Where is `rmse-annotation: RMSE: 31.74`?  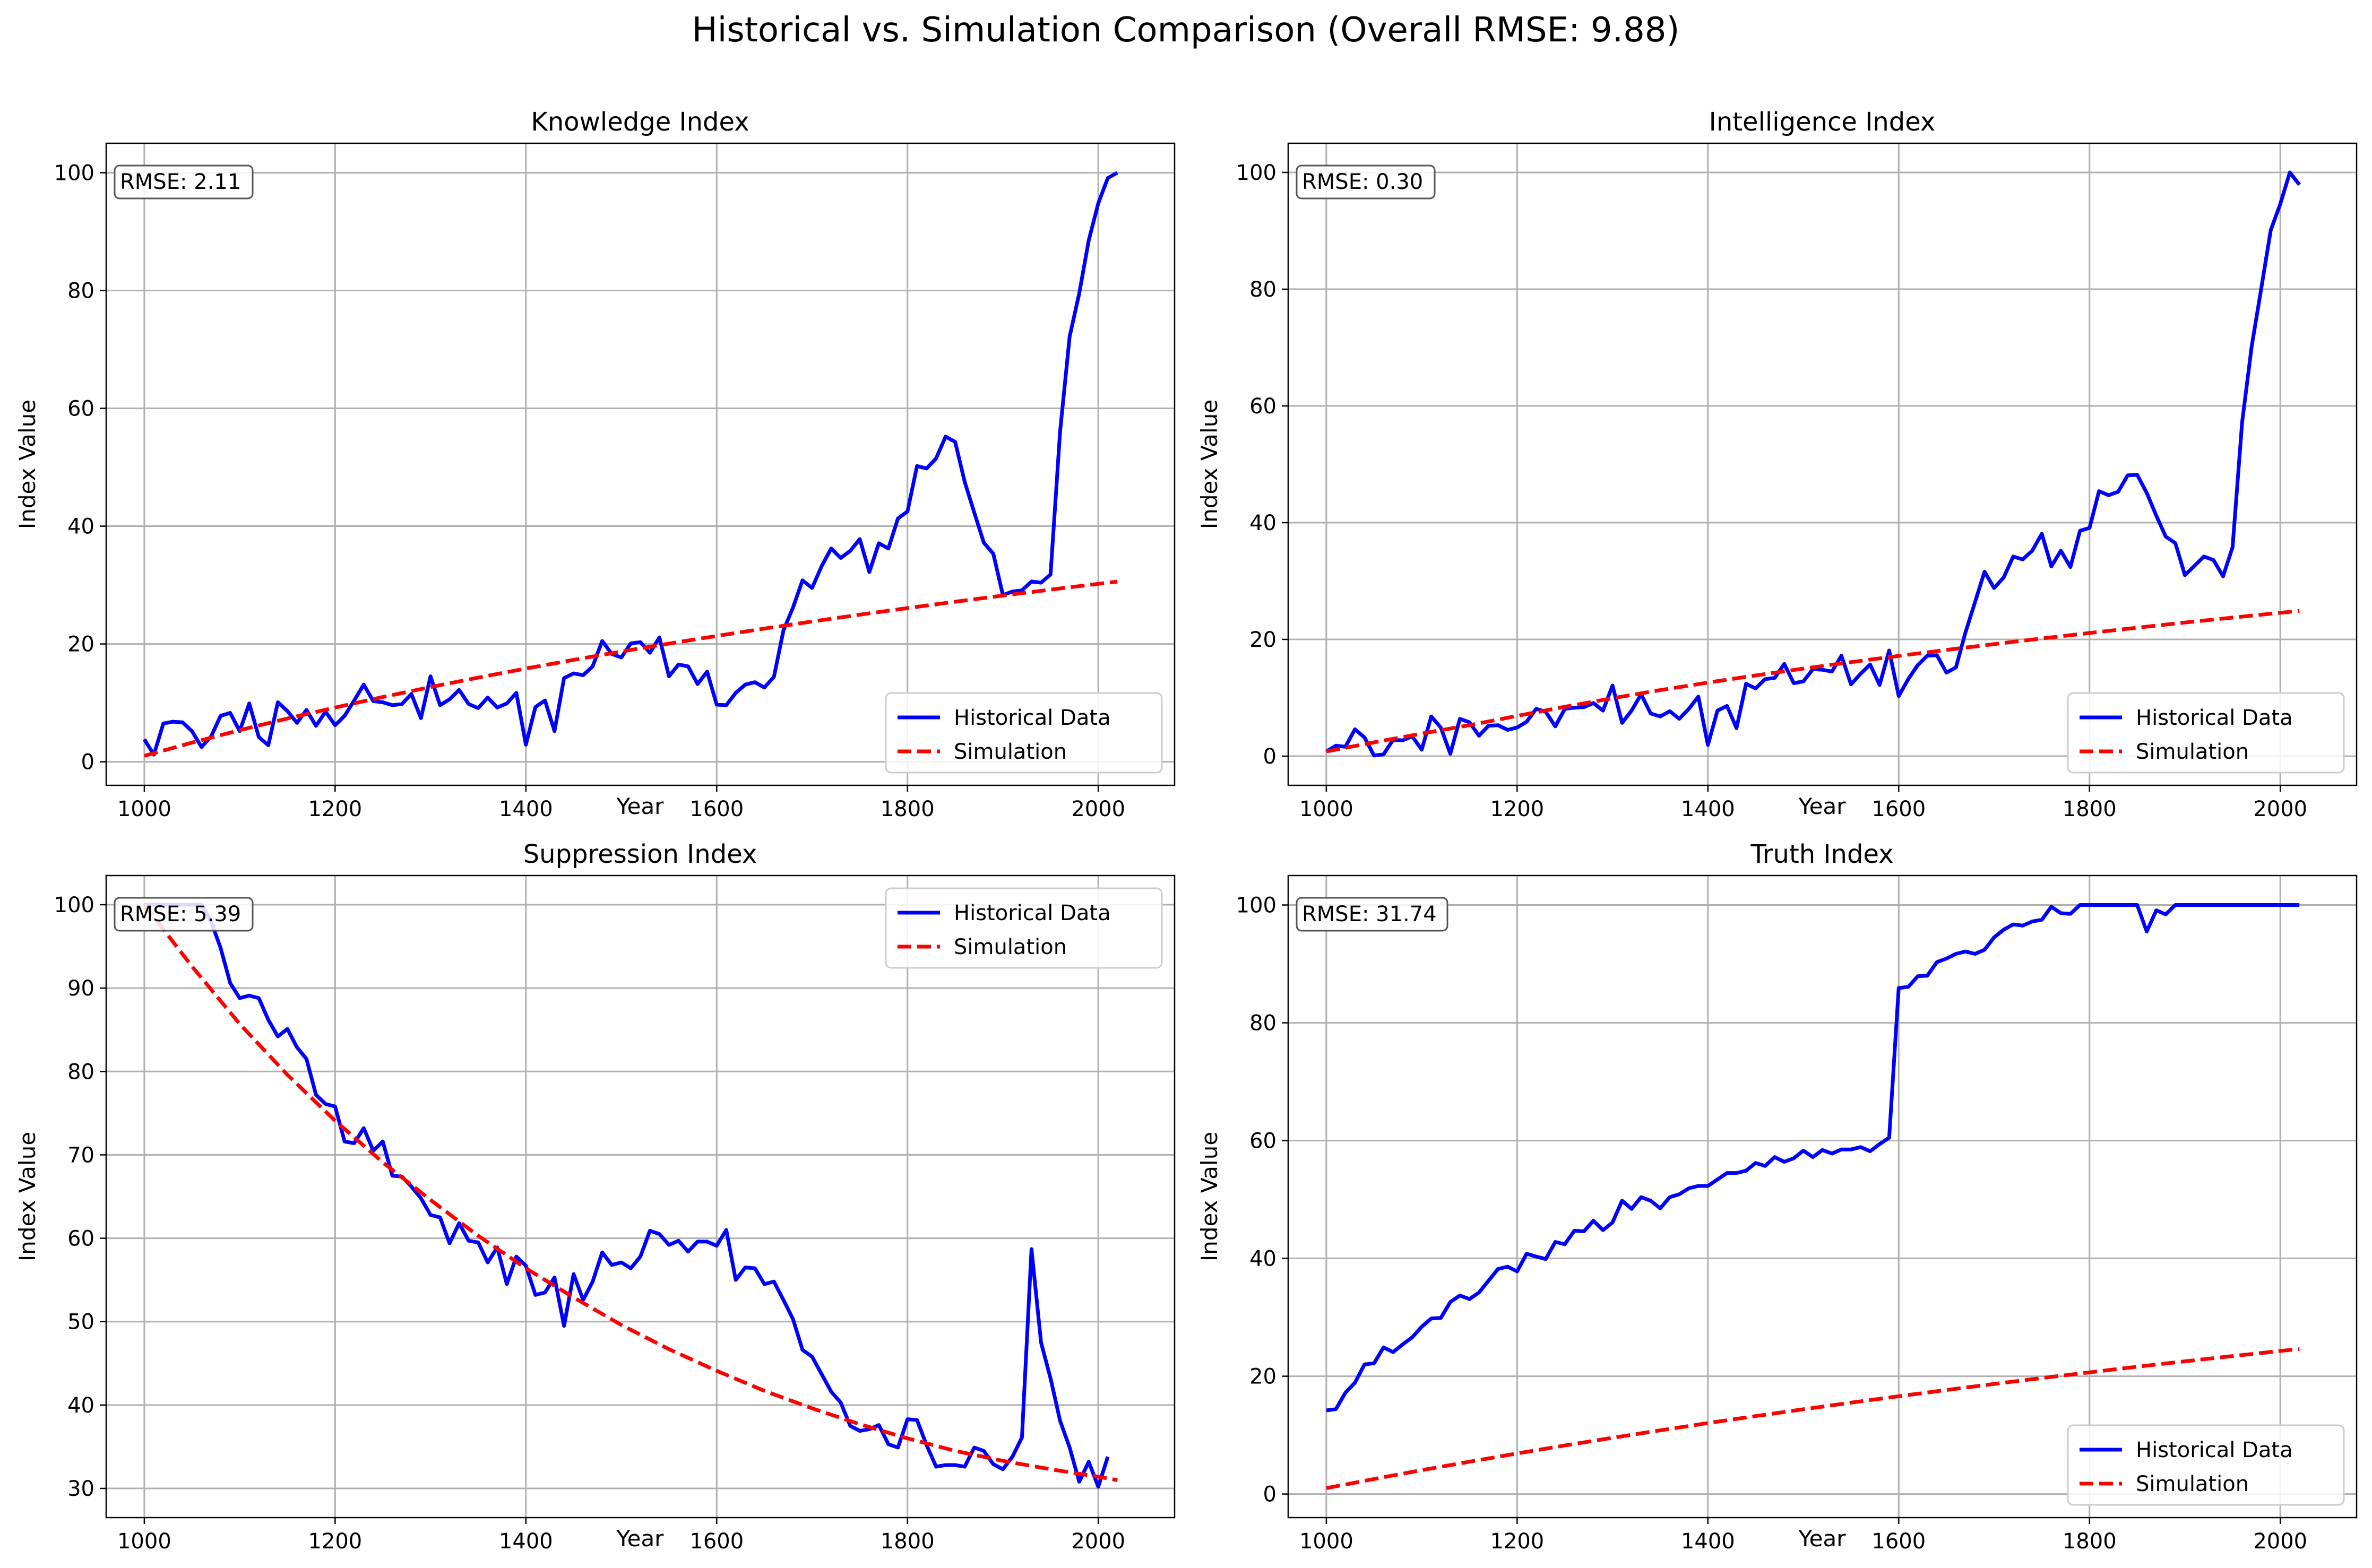
rmse-annotation: RMSE: 31.74 is located at coordinates (1372, 914).